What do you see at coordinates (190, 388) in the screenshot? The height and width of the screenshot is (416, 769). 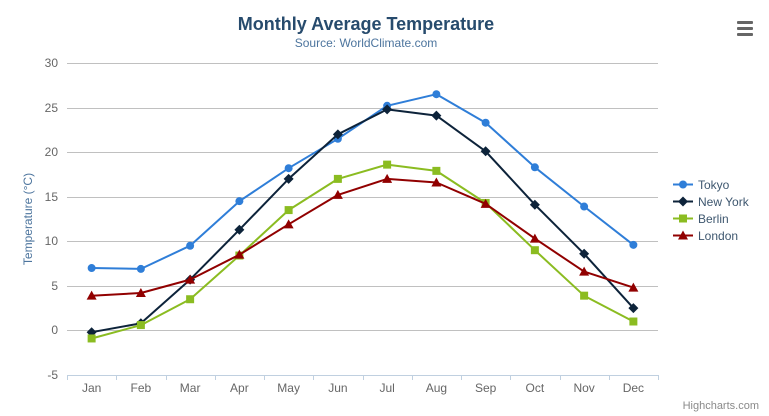 I see `x-axis-label: Mar` at bounding box center [190, 388].